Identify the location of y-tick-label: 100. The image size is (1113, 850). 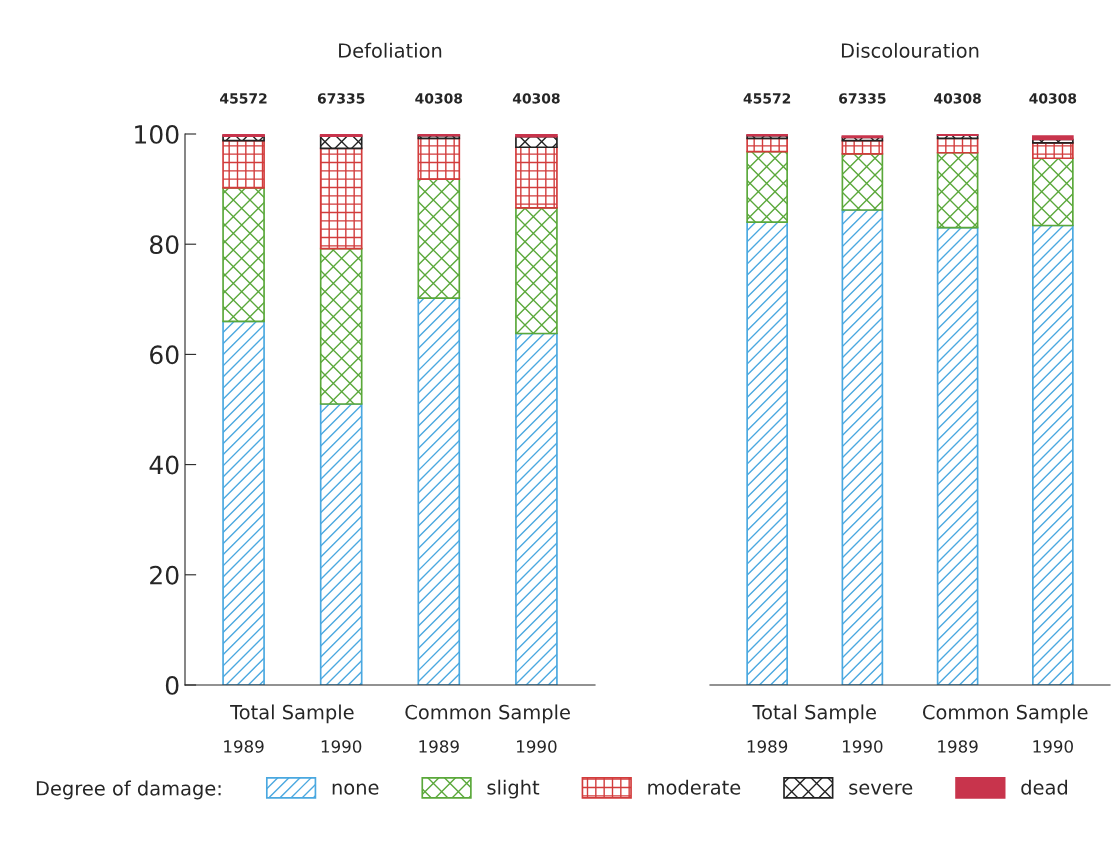
(157, 134).